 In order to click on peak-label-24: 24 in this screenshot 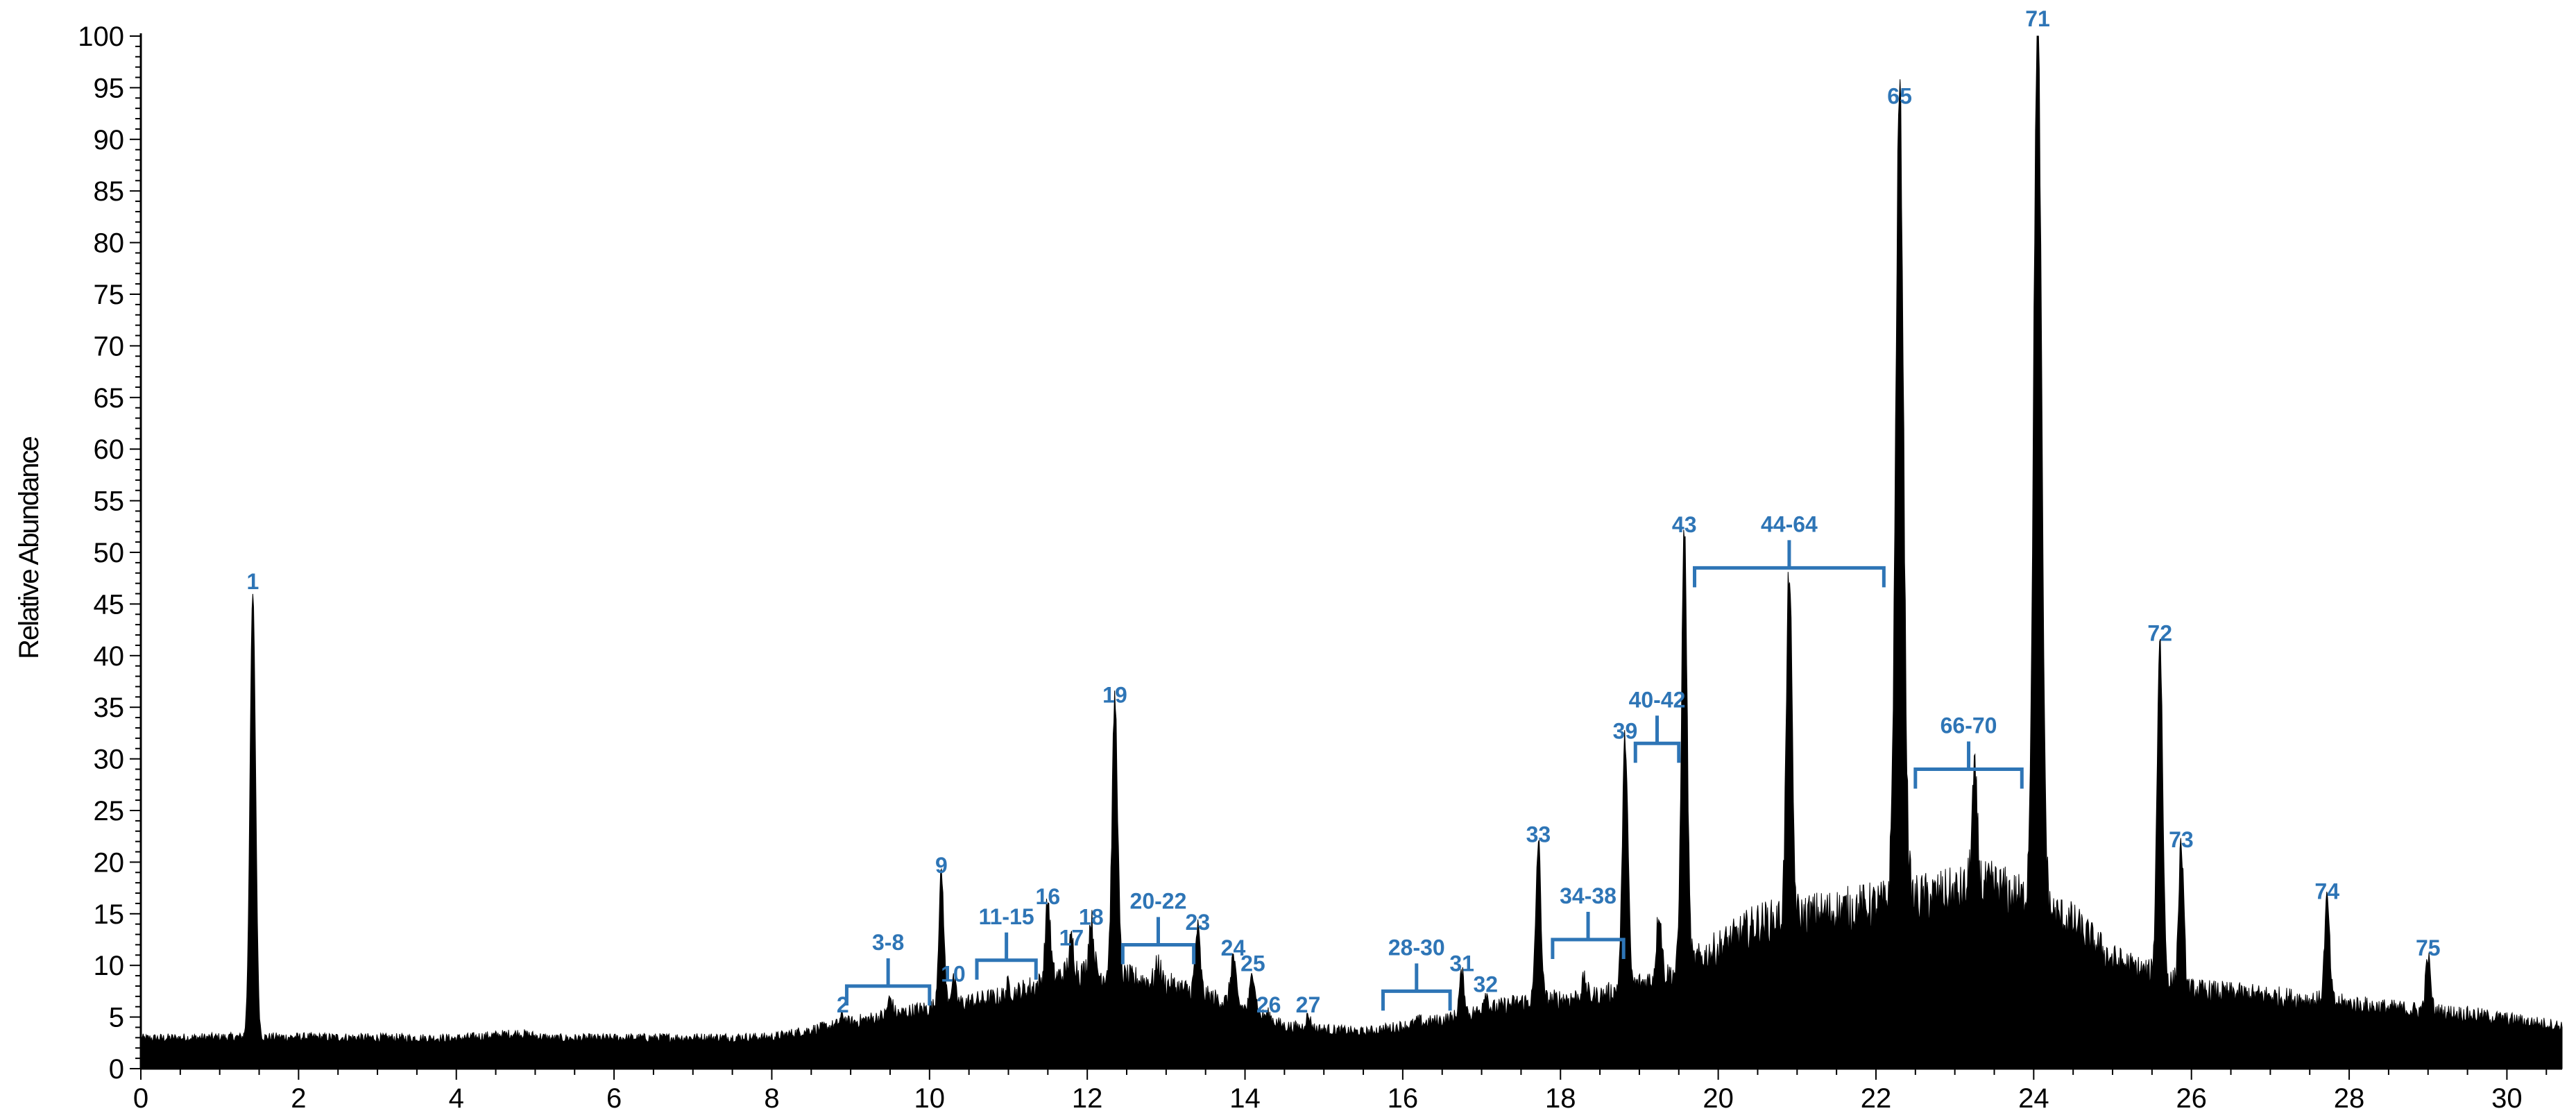, I will do `click(1233, 947)`.